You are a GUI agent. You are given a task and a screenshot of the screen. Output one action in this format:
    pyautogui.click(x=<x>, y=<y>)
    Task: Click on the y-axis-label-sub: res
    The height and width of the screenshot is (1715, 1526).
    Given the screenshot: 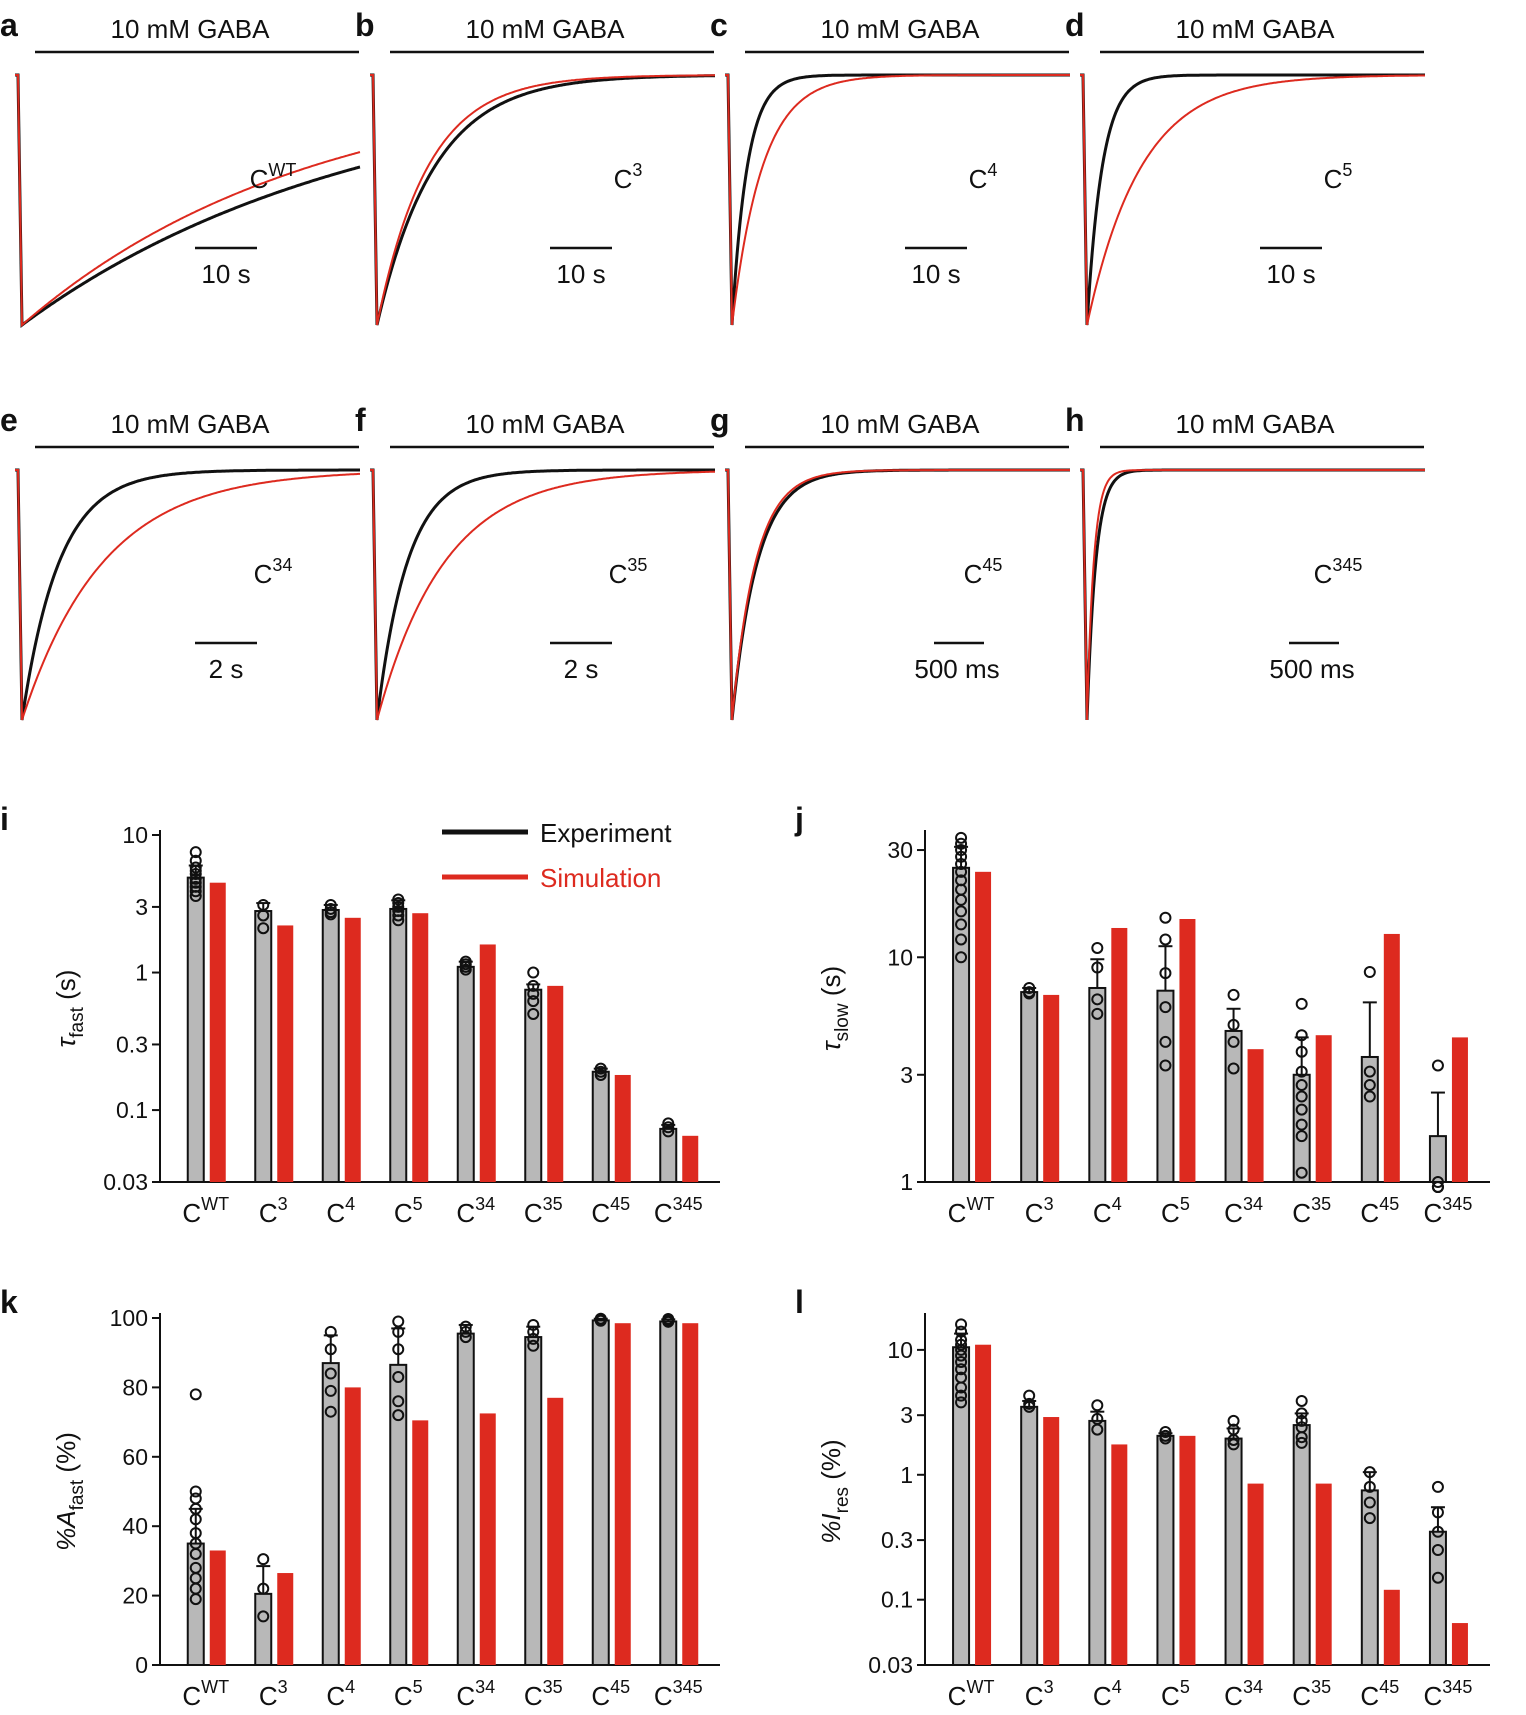 What is the action you would take?
    pyautogui.click(x=842, y=1500)
    